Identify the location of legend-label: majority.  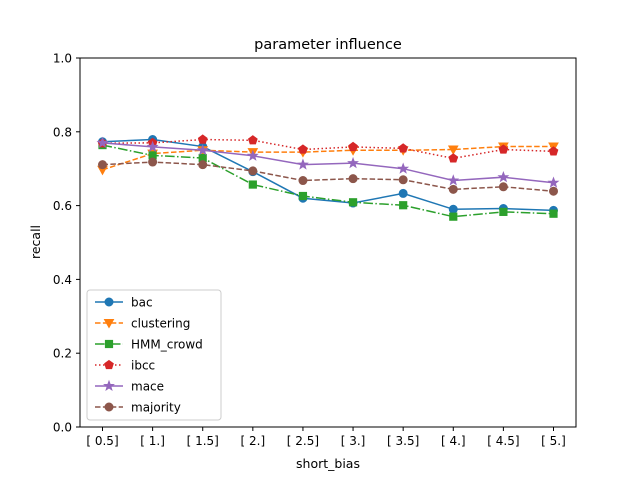
(156, 408).